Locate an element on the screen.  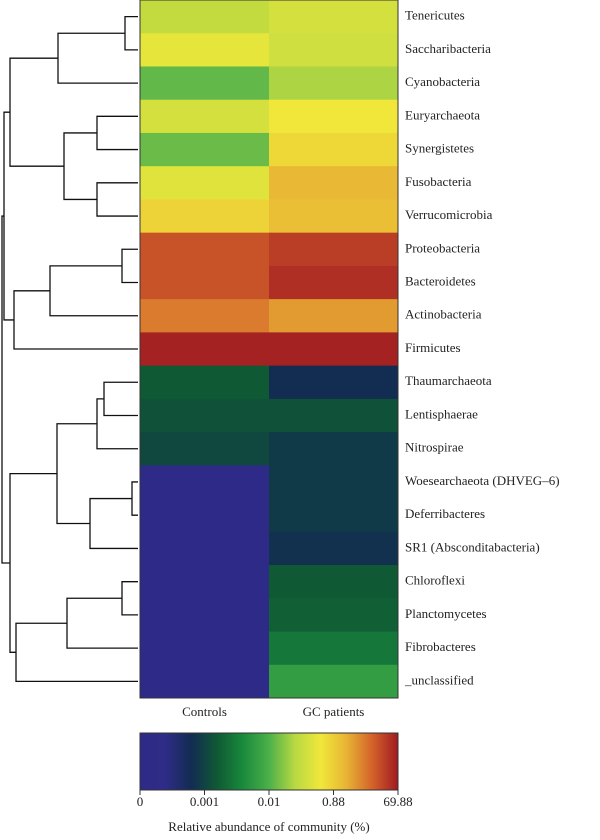
row-label: Fusobacteria is located at coordinates (438, 181).